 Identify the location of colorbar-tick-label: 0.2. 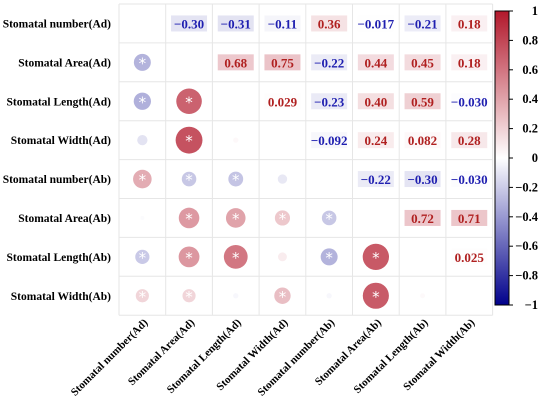
(530, 129).